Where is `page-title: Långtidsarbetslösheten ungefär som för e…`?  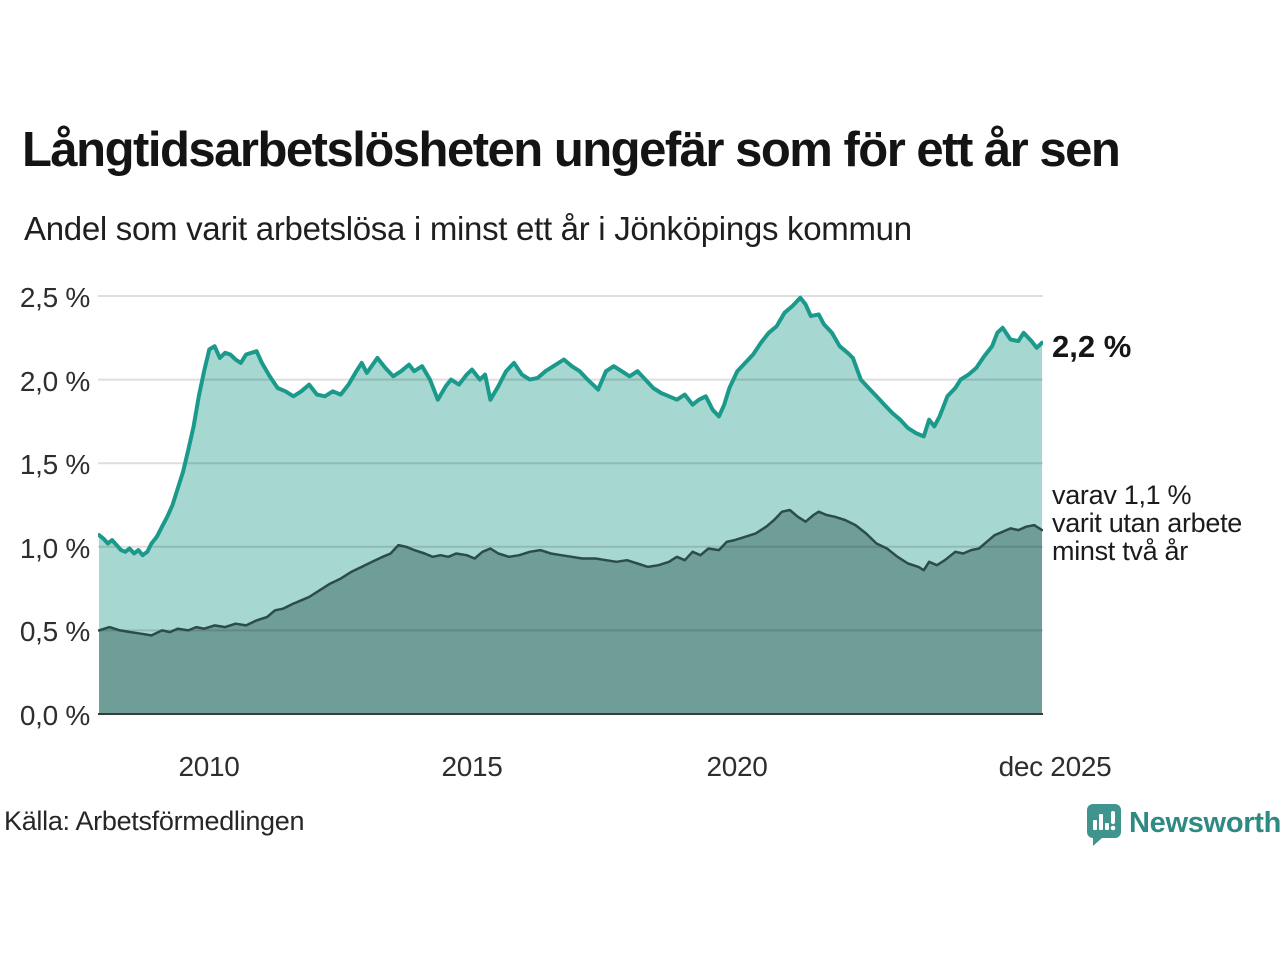
page-title: Långtidsarbetslösheten ungefär som för e… is located at coordinates (571, 150).